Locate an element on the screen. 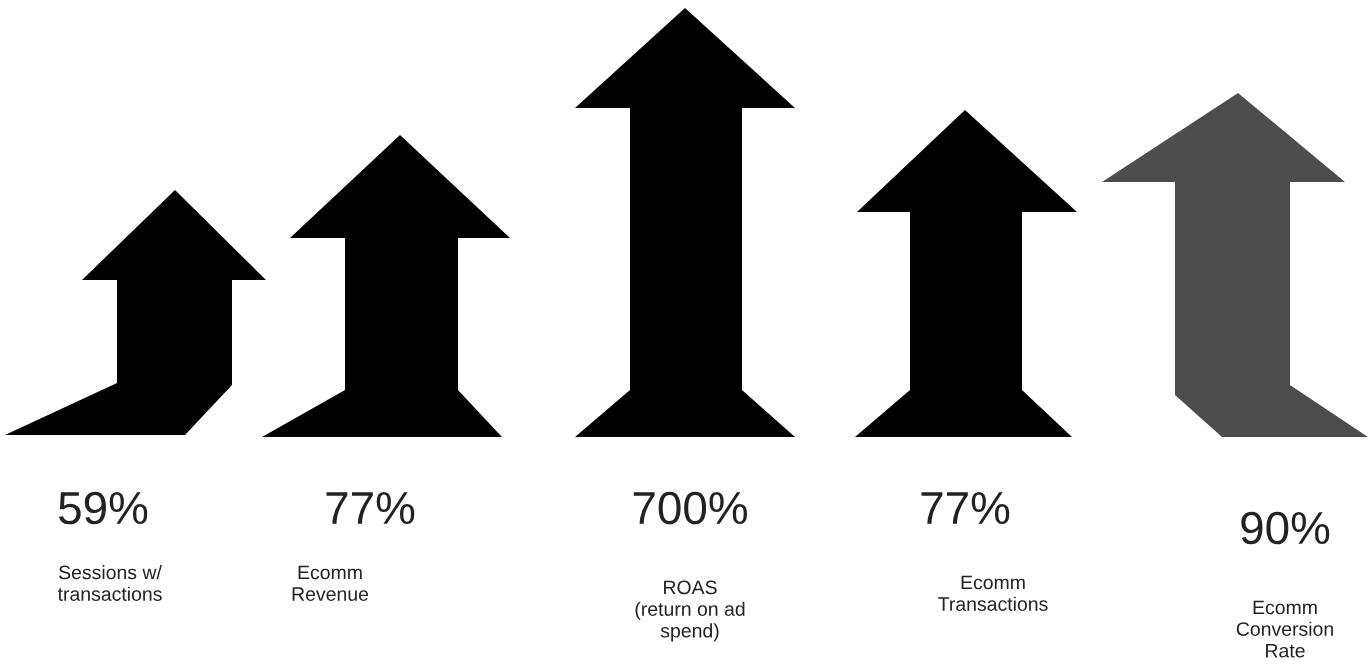  data-label: 59% is located at coordinates (103, 508).